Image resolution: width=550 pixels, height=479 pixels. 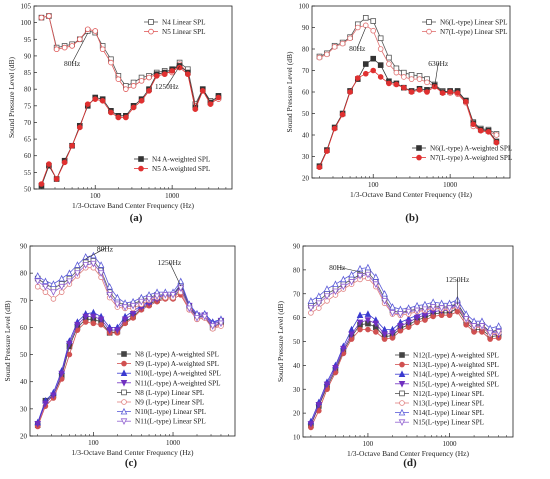 I want to click on x-tick-label: 1000, so click(x=173, y=443).